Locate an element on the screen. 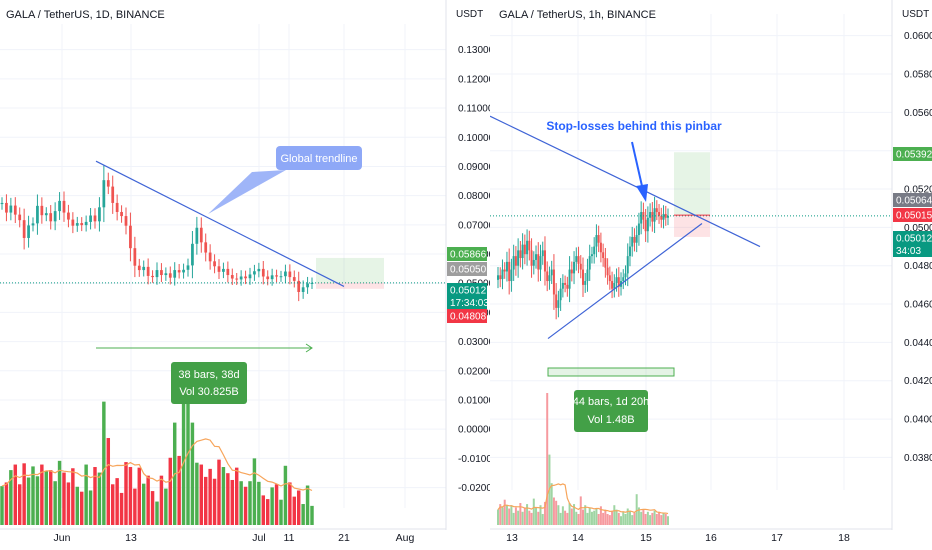  daily-range-bars-label: 38 bars, 38d is located at coordinates (208, 375).